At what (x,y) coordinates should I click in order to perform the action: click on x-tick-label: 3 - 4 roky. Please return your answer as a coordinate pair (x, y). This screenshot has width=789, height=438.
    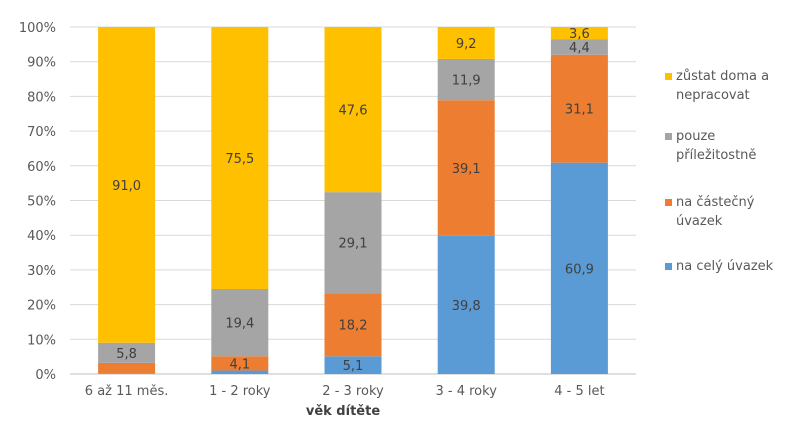
    Looking at the image, I should click on (466, 391).